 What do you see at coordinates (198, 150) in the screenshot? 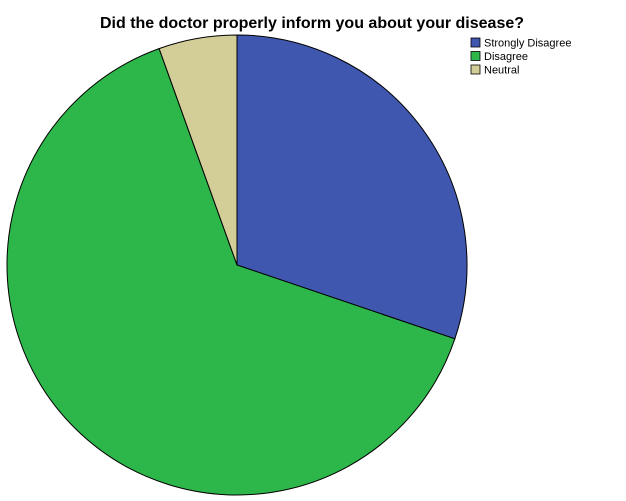
I see `pie-slice-neutral` at bounding box center [198, 150].